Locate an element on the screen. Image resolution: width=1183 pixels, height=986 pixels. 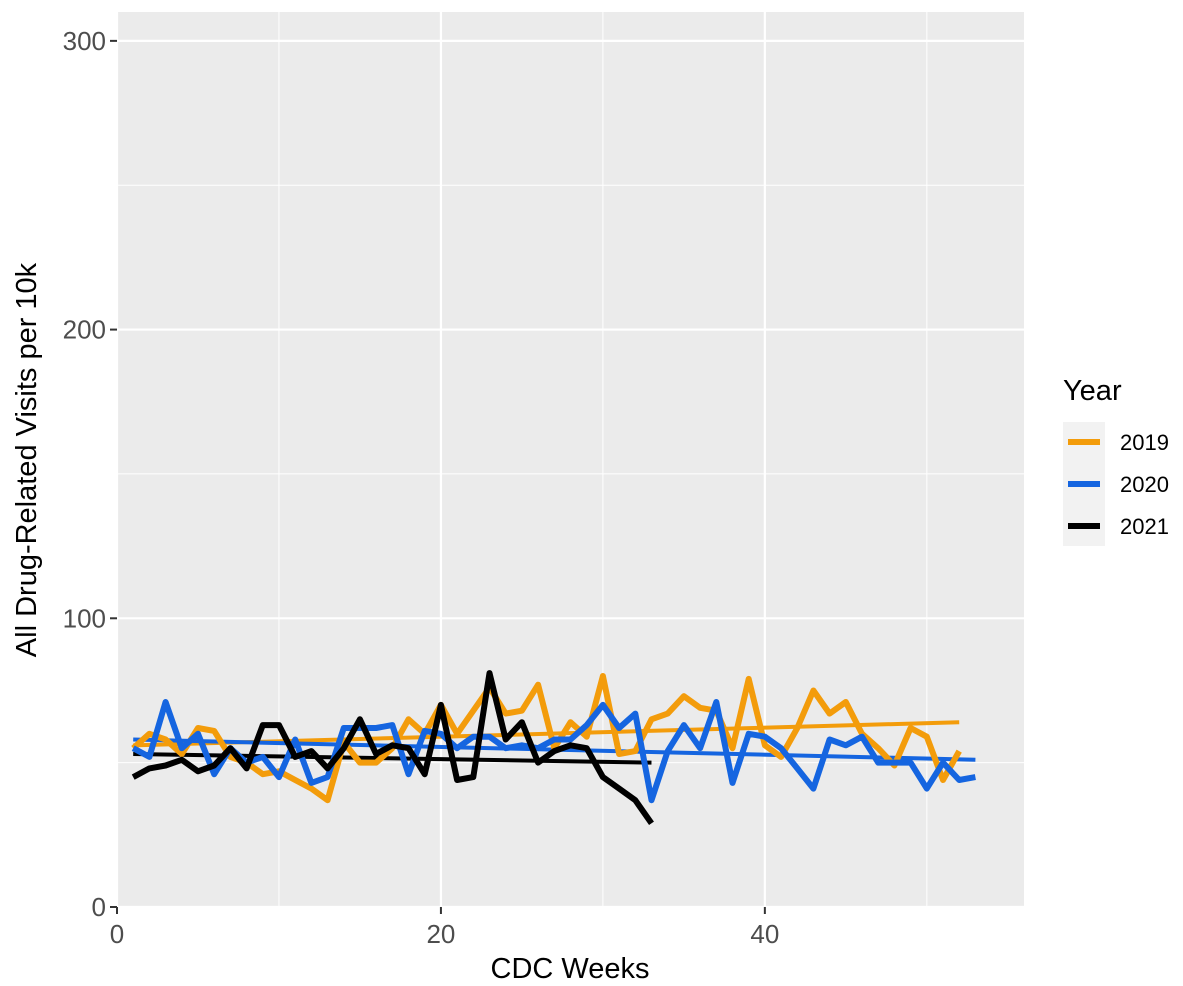
x-tick-label: 20 is located at coordinates (440, 934).